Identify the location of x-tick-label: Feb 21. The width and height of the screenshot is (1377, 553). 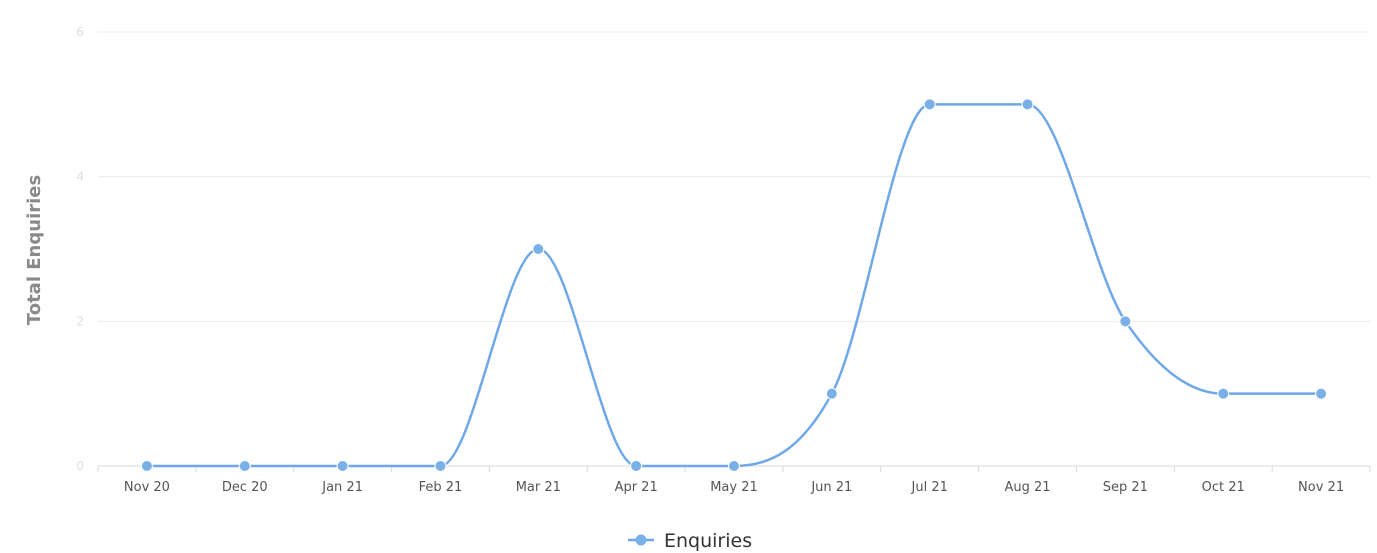
(441, 487).